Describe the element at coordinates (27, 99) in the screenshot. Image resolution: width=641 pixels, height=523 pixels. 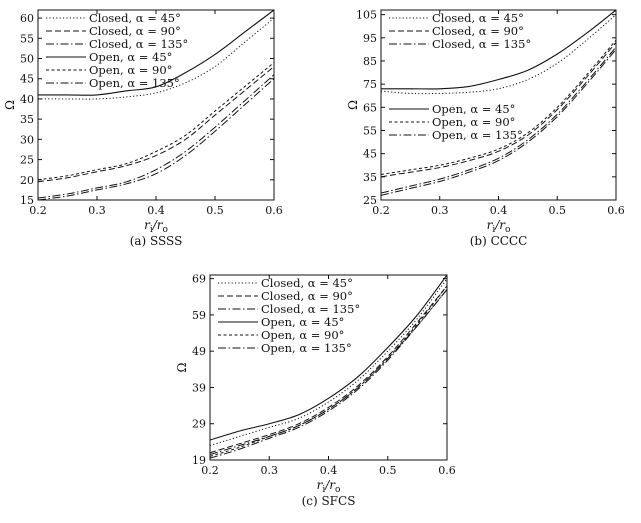
I see `y-tick-label: 40` at that location.